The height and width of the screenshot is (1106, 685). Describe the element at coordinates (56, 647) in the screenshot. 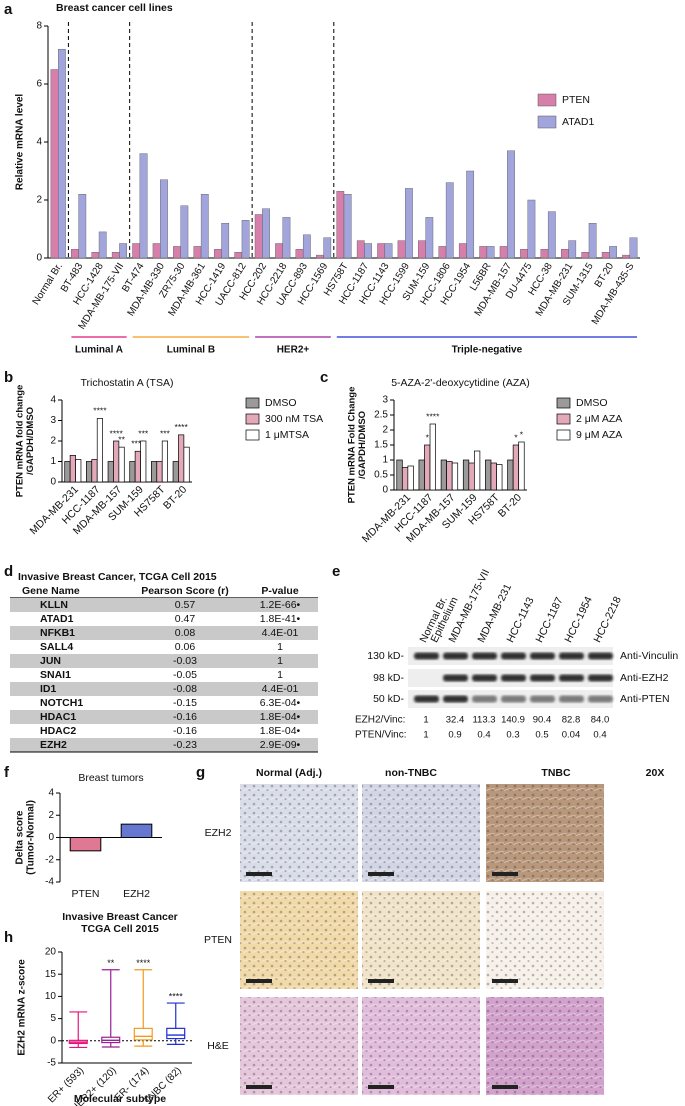

I see `table-cell: SALL4` at that location.